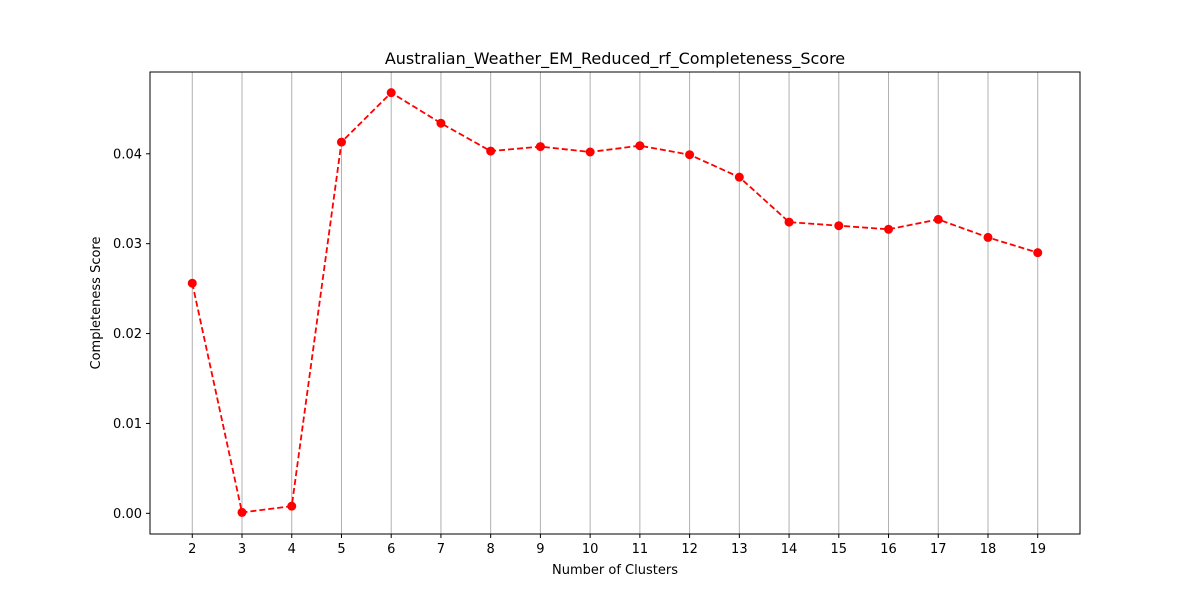  What do you see at coordinates (590, 549) in the screenshot?
I see `x-tick-label: 10` at bounding box center [590, 549].